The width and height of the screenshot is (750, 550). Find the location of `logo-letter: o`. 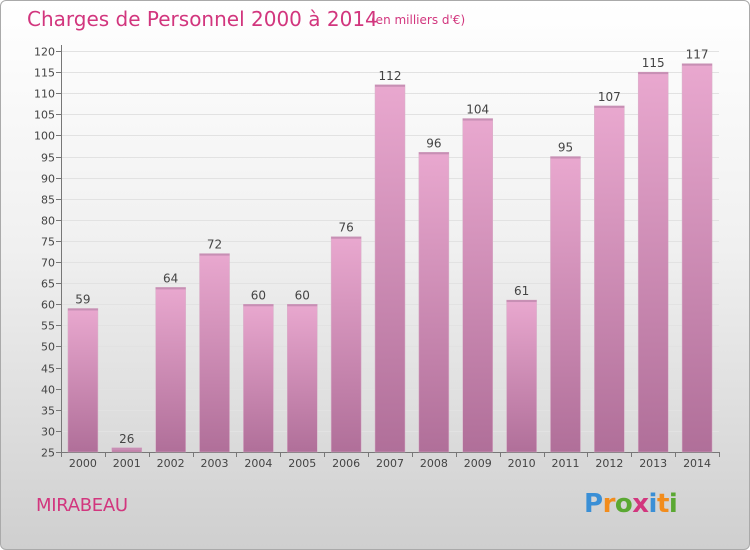

logo-letter: o is located at coordinates (623, 504).